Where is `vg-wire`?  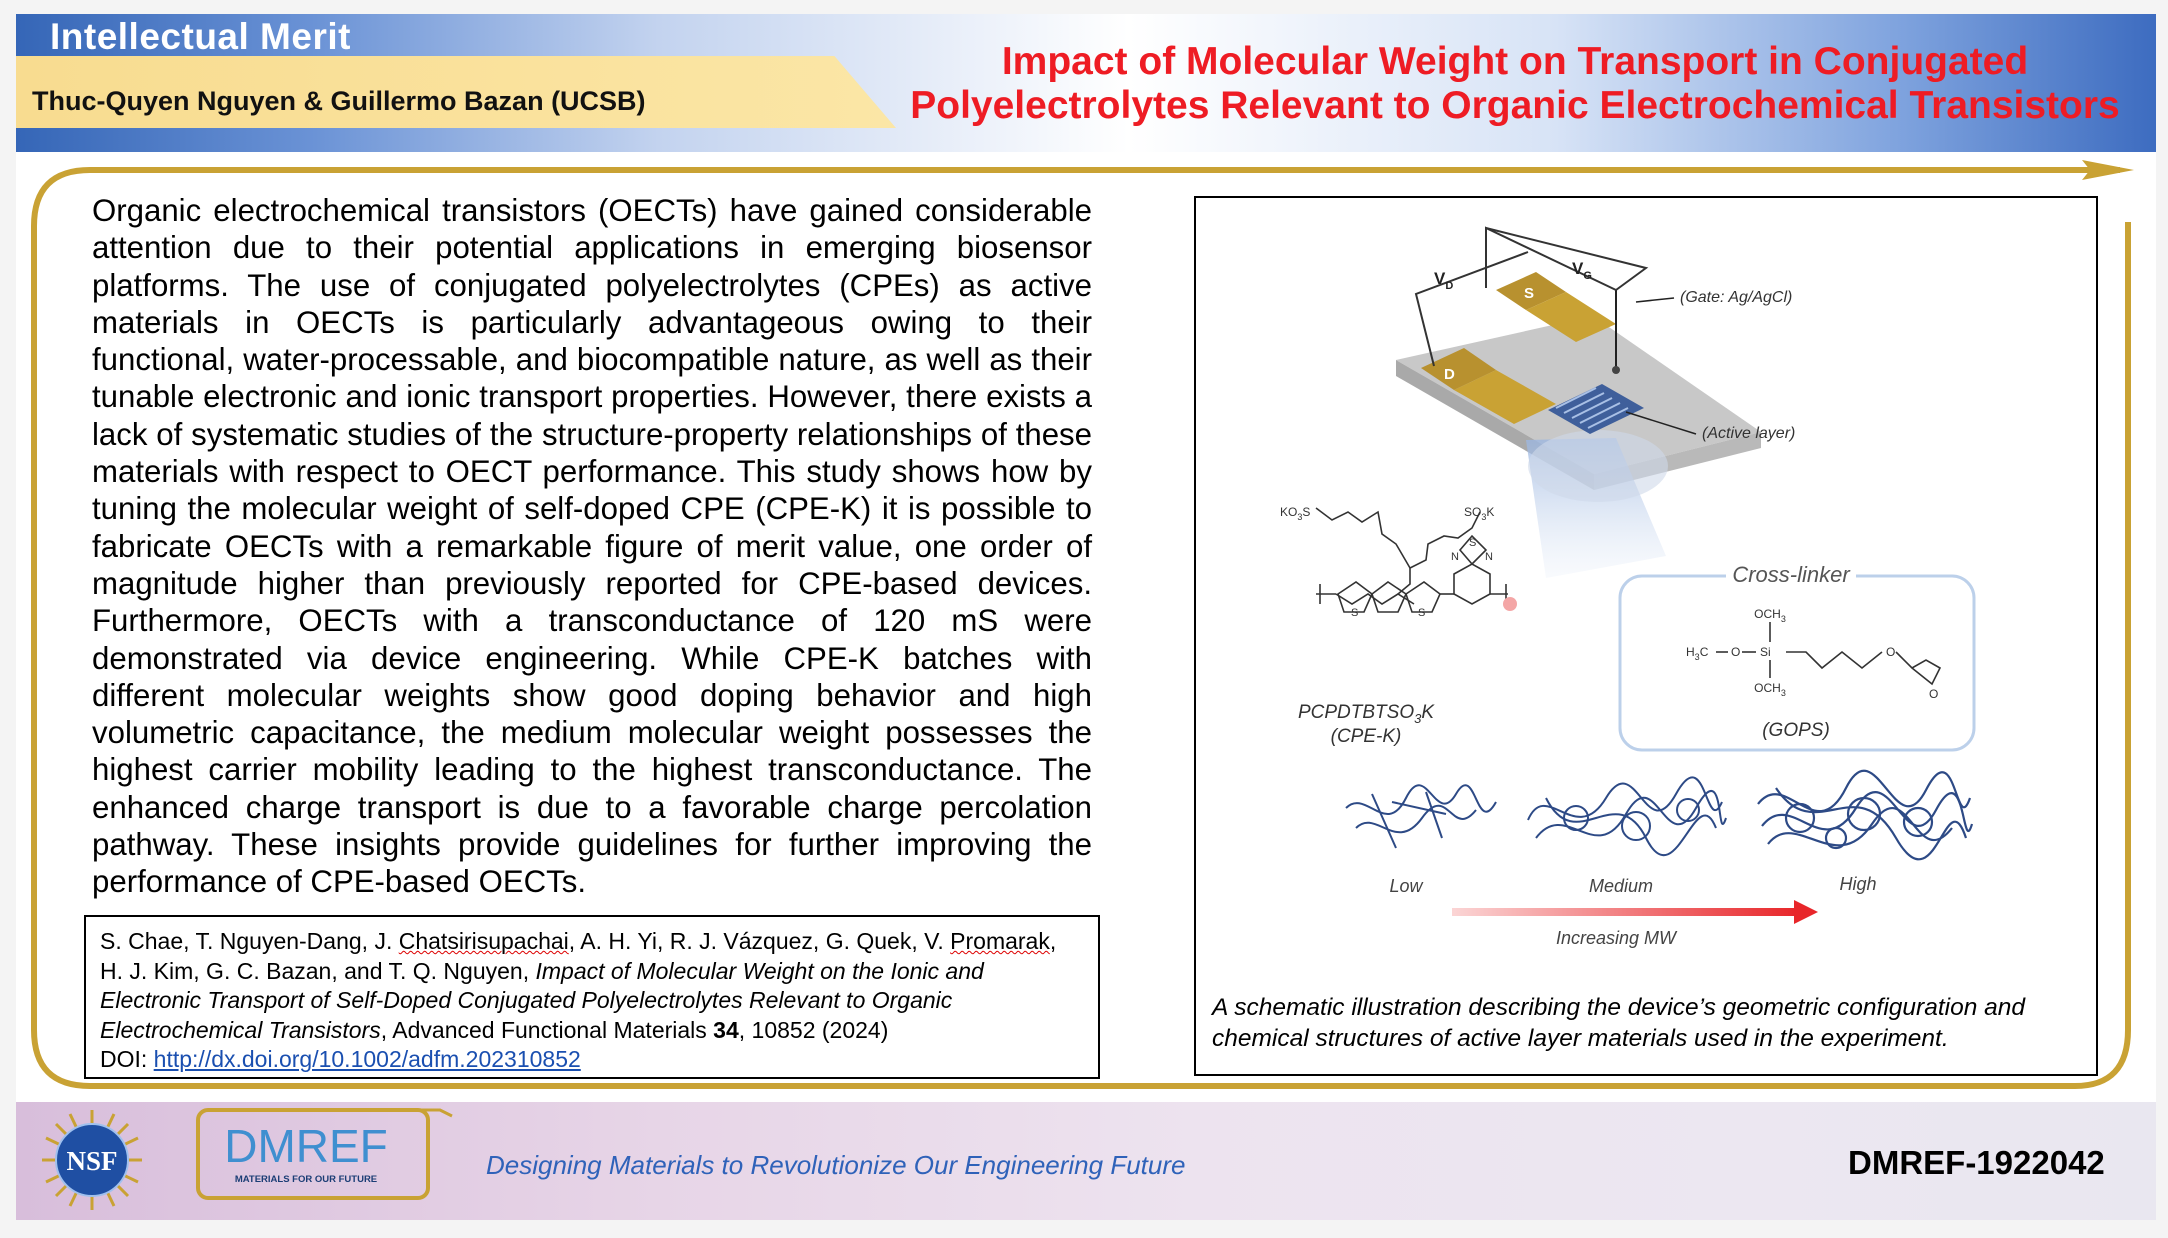 vg-wire is located at coordinates (1551, 258).